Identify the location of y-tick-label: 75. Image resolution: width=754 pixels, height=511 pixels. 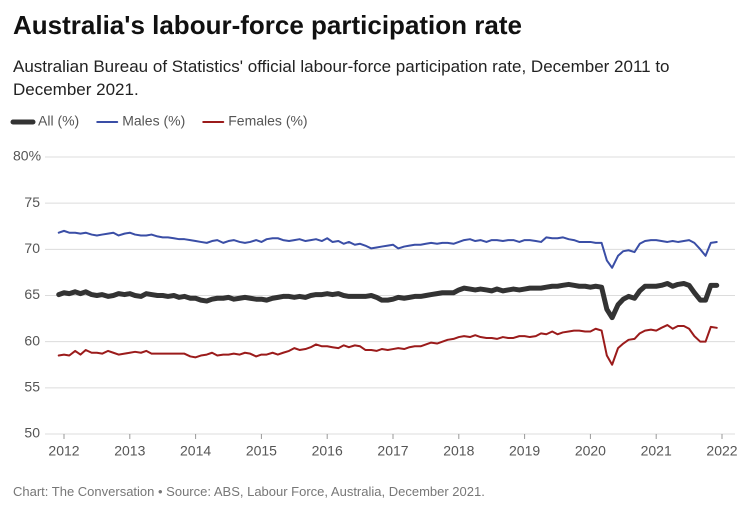
(32, 202).